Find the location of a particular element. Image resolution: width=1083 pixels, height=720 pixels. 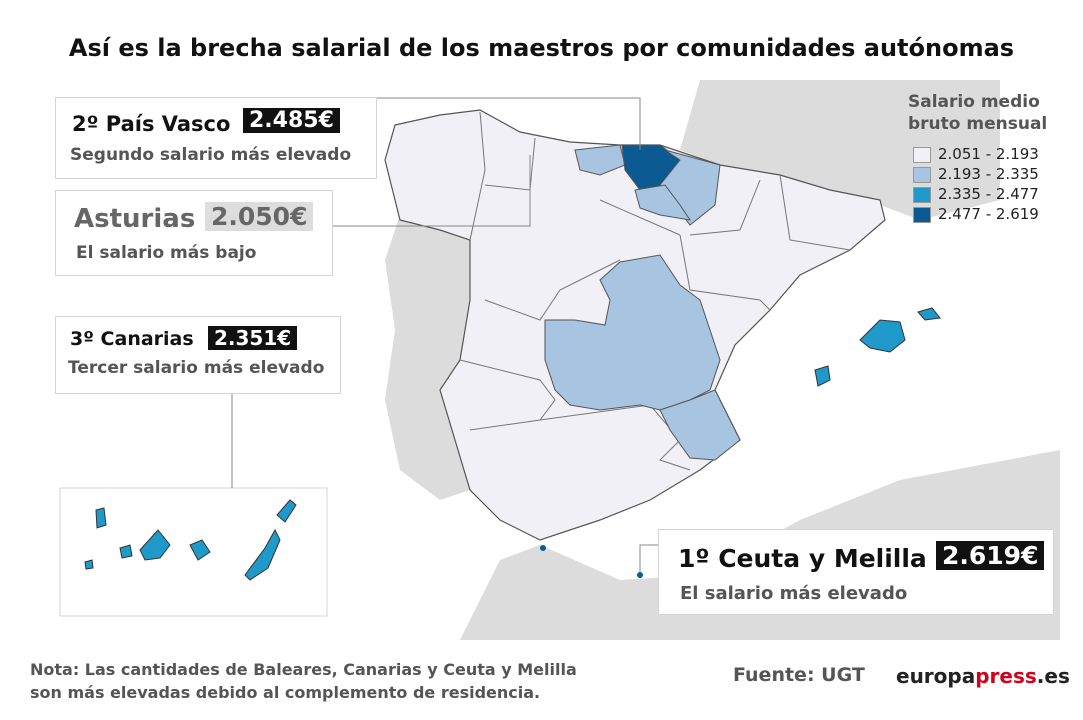

portugal is located at coordinates (427, 357).